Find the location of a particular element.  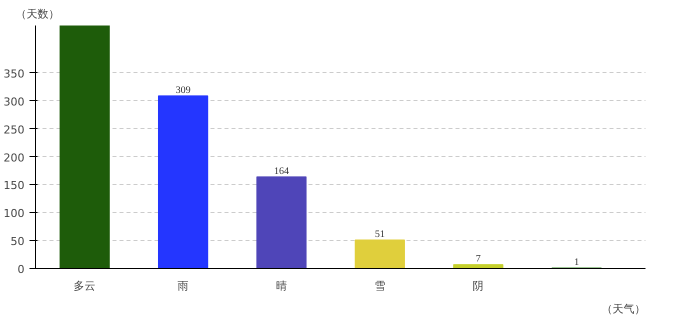

y-tick-label: 50 is located at coordinates (17, 241).